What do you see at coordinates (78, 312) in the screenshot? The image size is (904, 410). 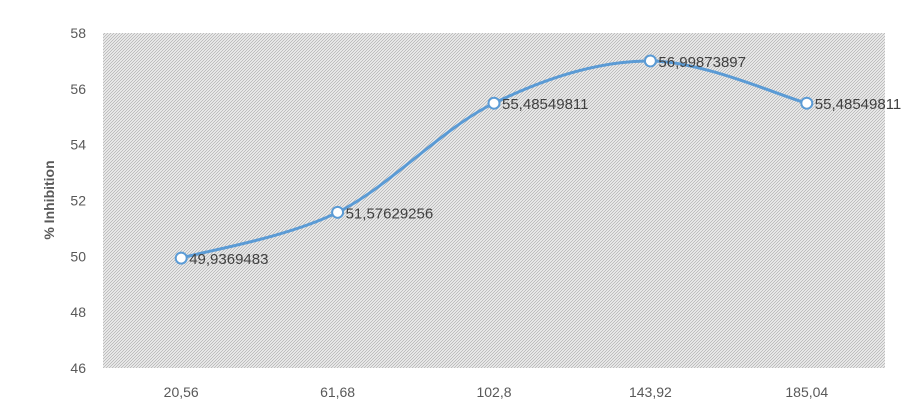 I see `y-tick-label: 48` at bounding box center [78, 312].